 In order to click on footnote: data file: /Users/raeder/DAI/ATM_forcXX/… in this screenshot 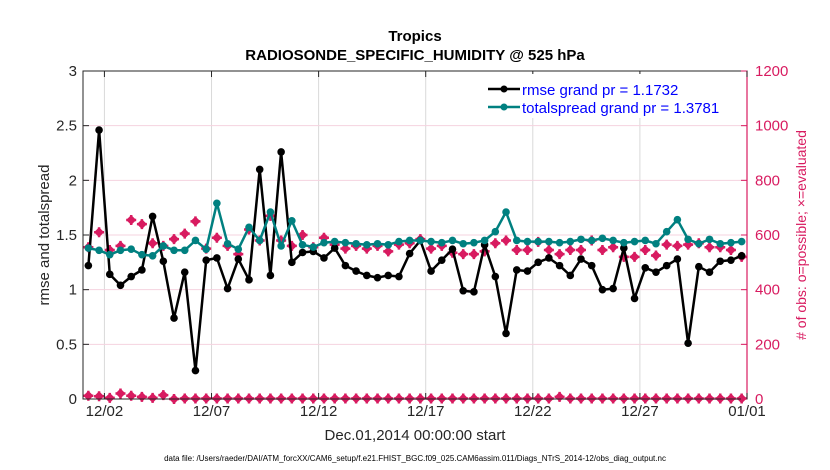, I will do `click(415, 458)`.